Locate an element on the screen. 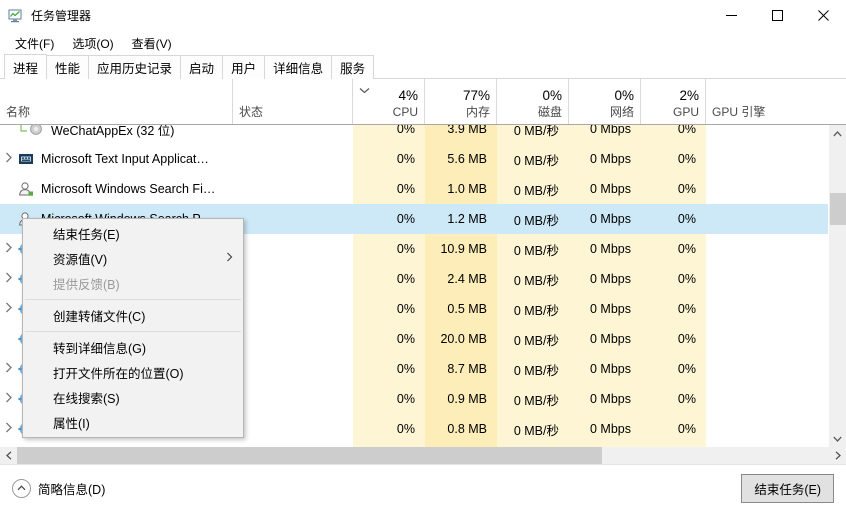 Image resolution: width=846 pixels, height=516 pixels. context-menu-item: 打开文件所在的位置(O) is located at coordinates (133, 372).